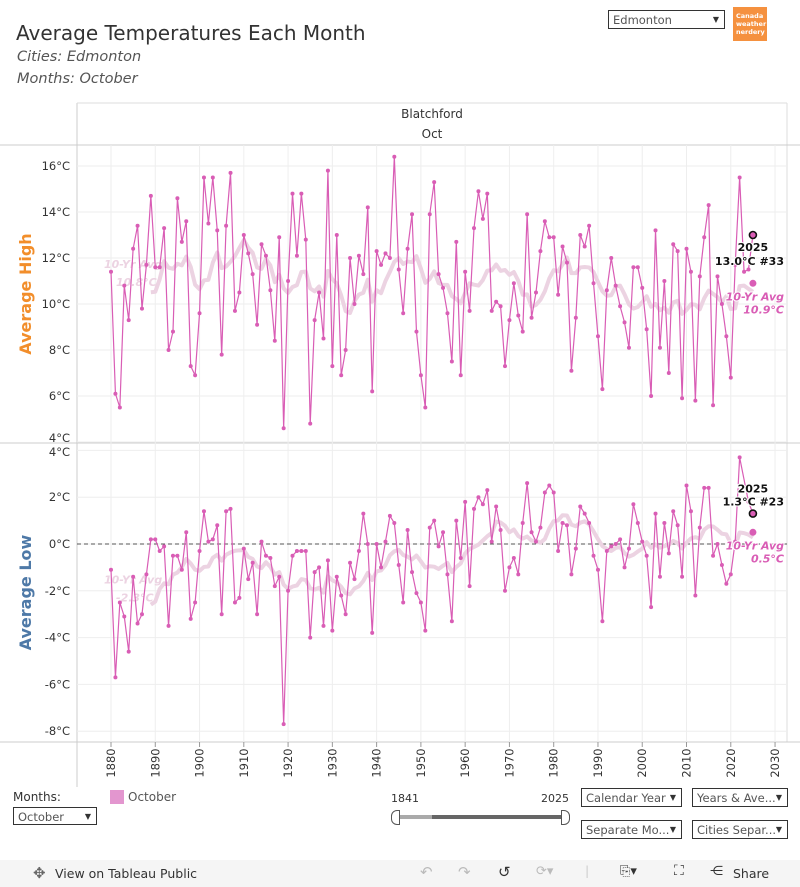  I want to click on range-slider-track, so click(481, 817).